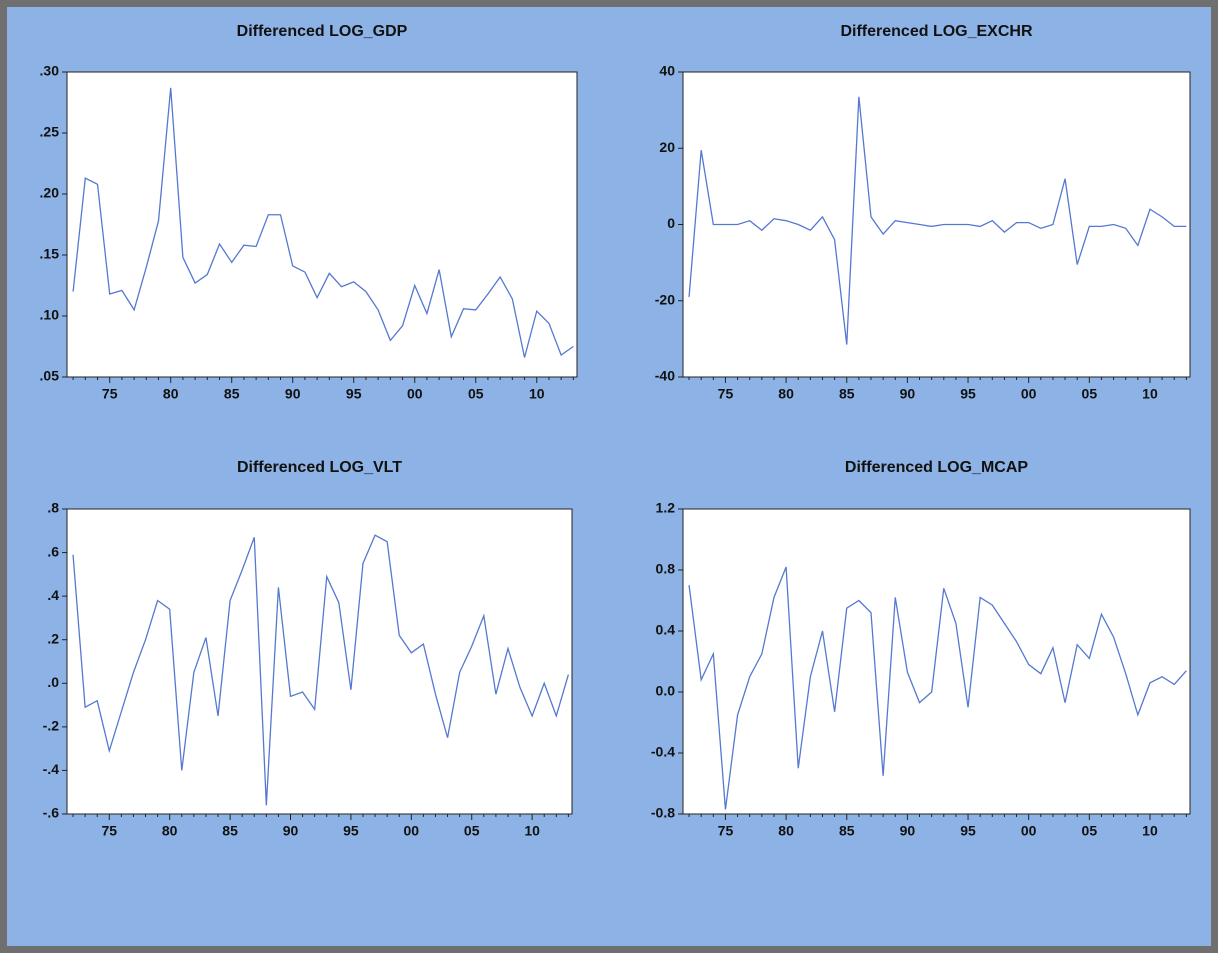 The height and width of the screenshot is (953, 1218). Describe the element at coordinates (667, 147) in the screenshot. I see `y-tick-label: 20` at that location.